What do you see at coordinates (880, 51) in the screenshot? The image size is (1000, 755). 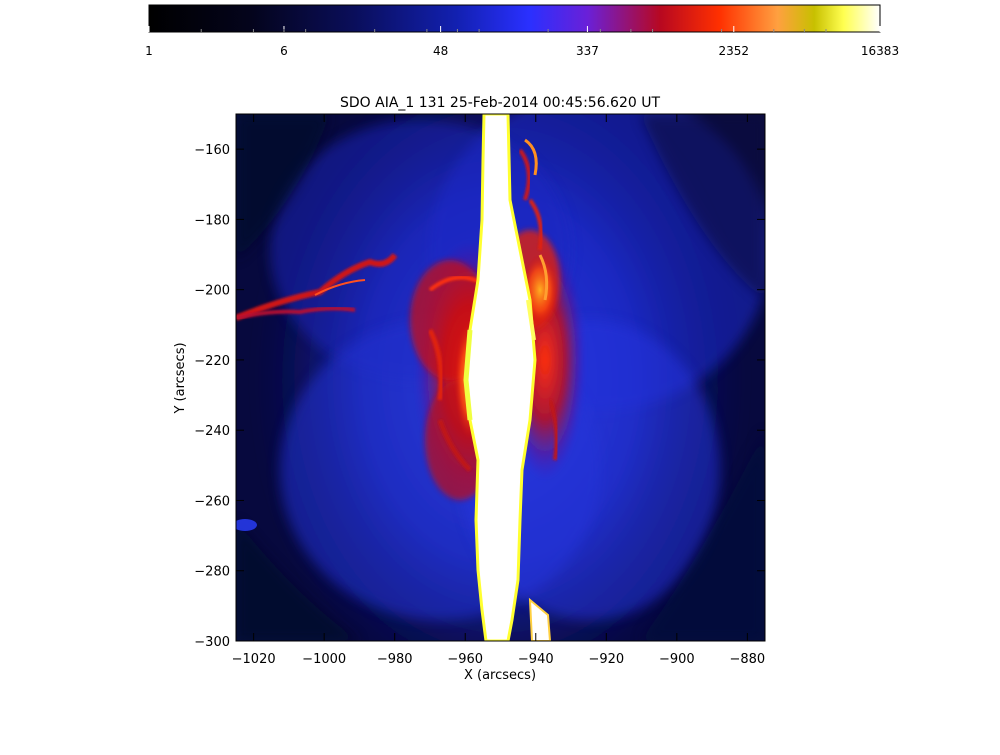 I see `colorbar-tick-label: 16383` at bounding box center [880, 51].